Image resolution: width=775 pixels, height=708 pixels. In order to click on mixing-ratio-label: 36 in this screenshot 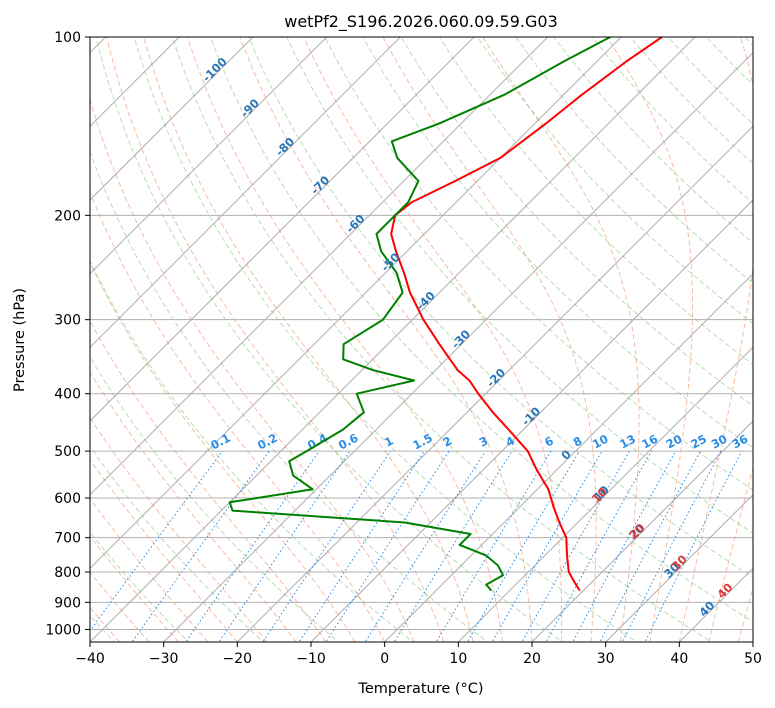, I will do `click(740, 442)`.